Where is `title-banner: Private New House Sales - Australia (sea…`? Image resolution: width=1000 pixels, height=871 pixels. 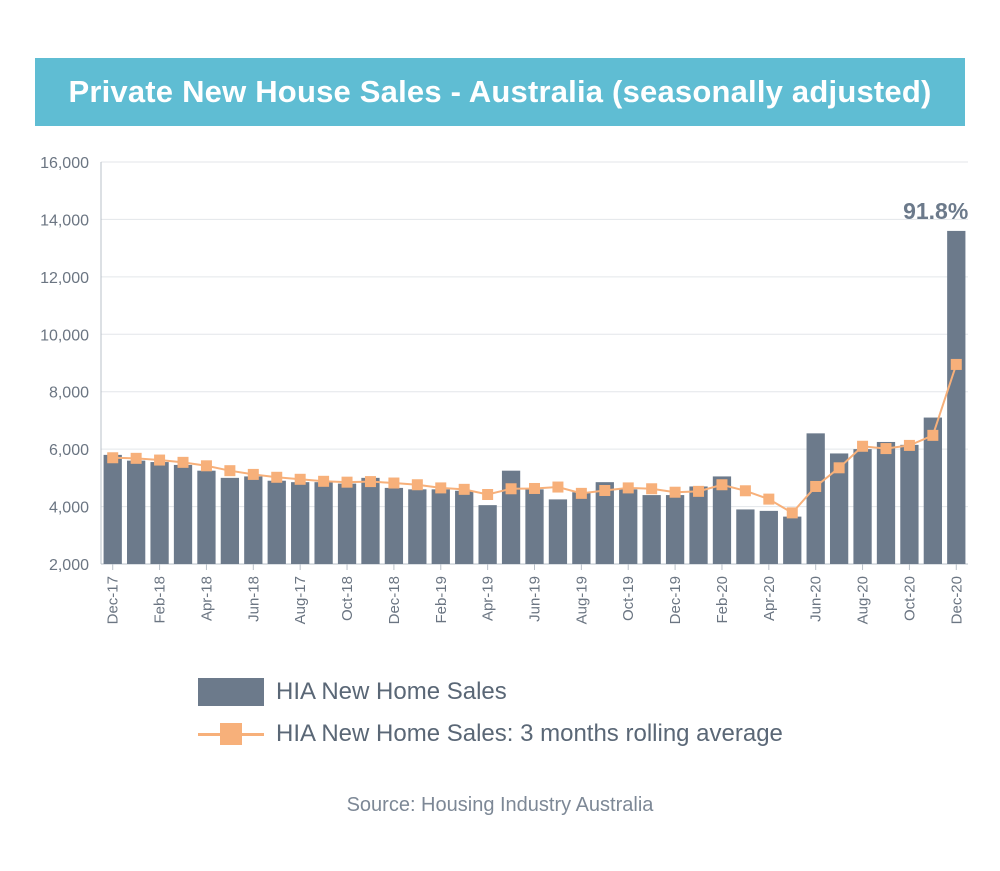
title-banner: Private New House Sales - Australia (sea… is located at coordinates (500, 92).